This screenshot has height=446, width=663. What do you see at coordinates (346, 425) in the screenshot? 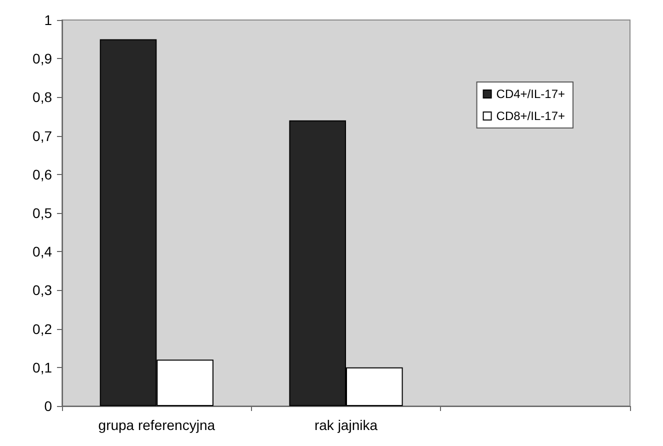
I see `x-tick-label: rak jajnika` at bounding box center [346, 425].